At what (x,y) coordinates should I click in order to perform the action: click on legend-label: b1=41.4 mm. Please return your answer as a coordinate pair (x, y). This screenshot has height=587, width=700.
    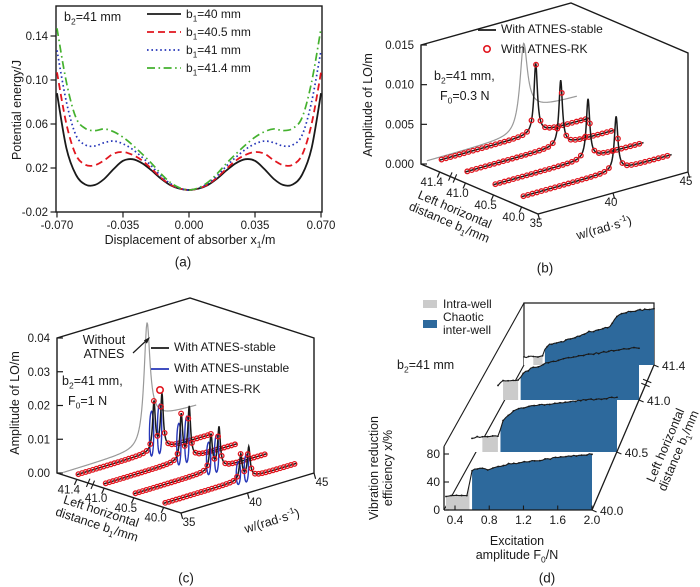
    Looking at the image, I should click on (218, 69).